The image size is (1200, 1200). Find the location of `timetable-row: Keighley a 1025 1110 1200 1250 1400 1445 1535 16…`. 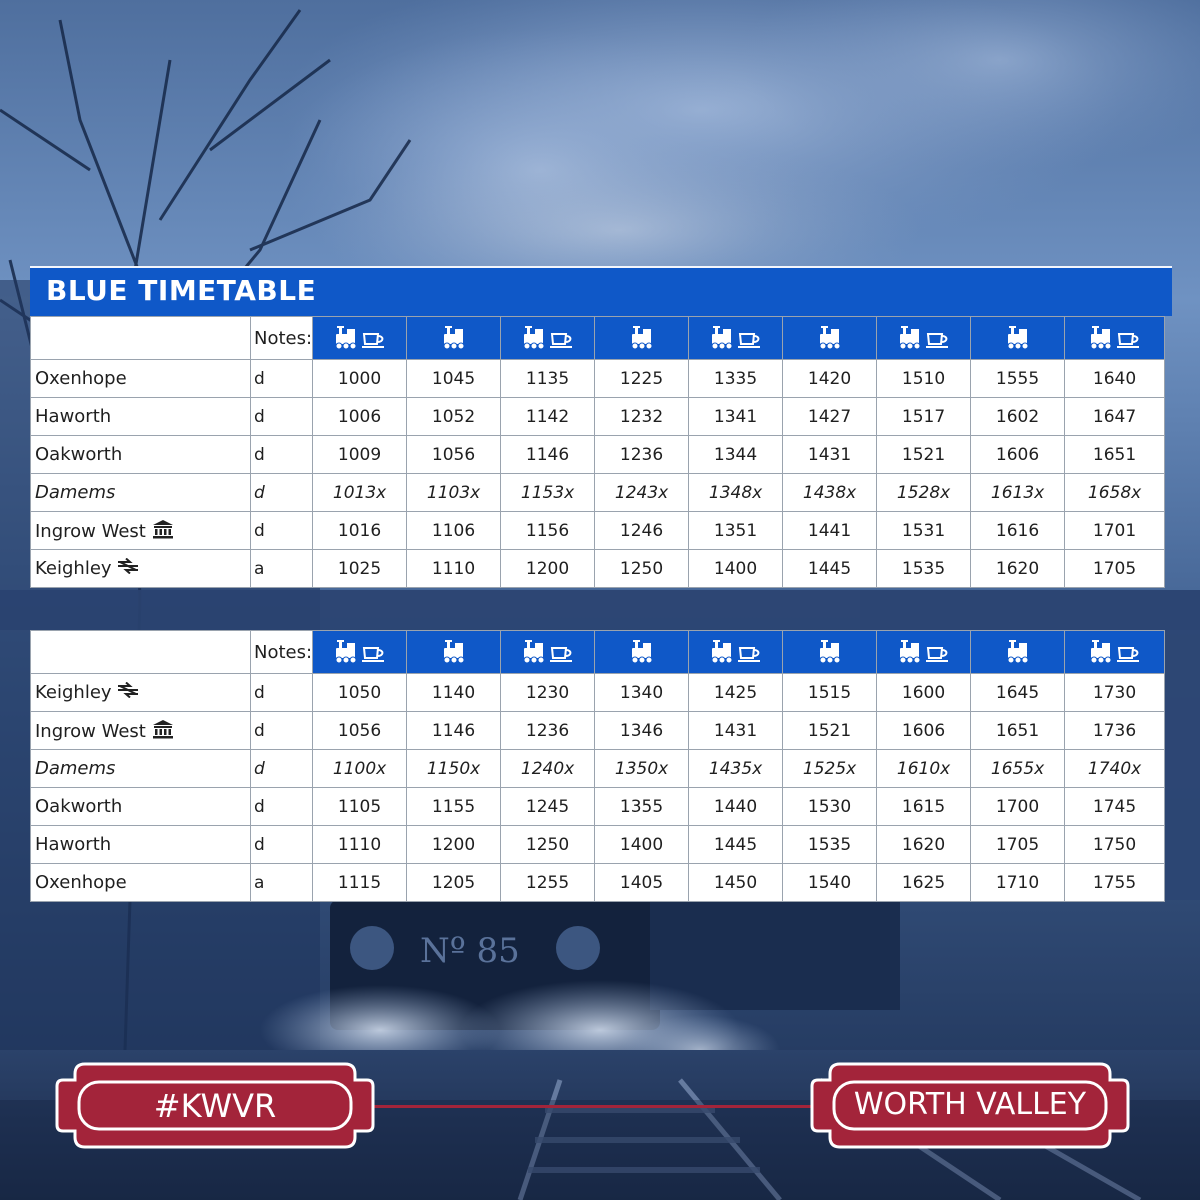

timetable-row: Keighley a 1025 1110 1200 1250 1400 1445 1535 16… is located at coordinates (598, 568).